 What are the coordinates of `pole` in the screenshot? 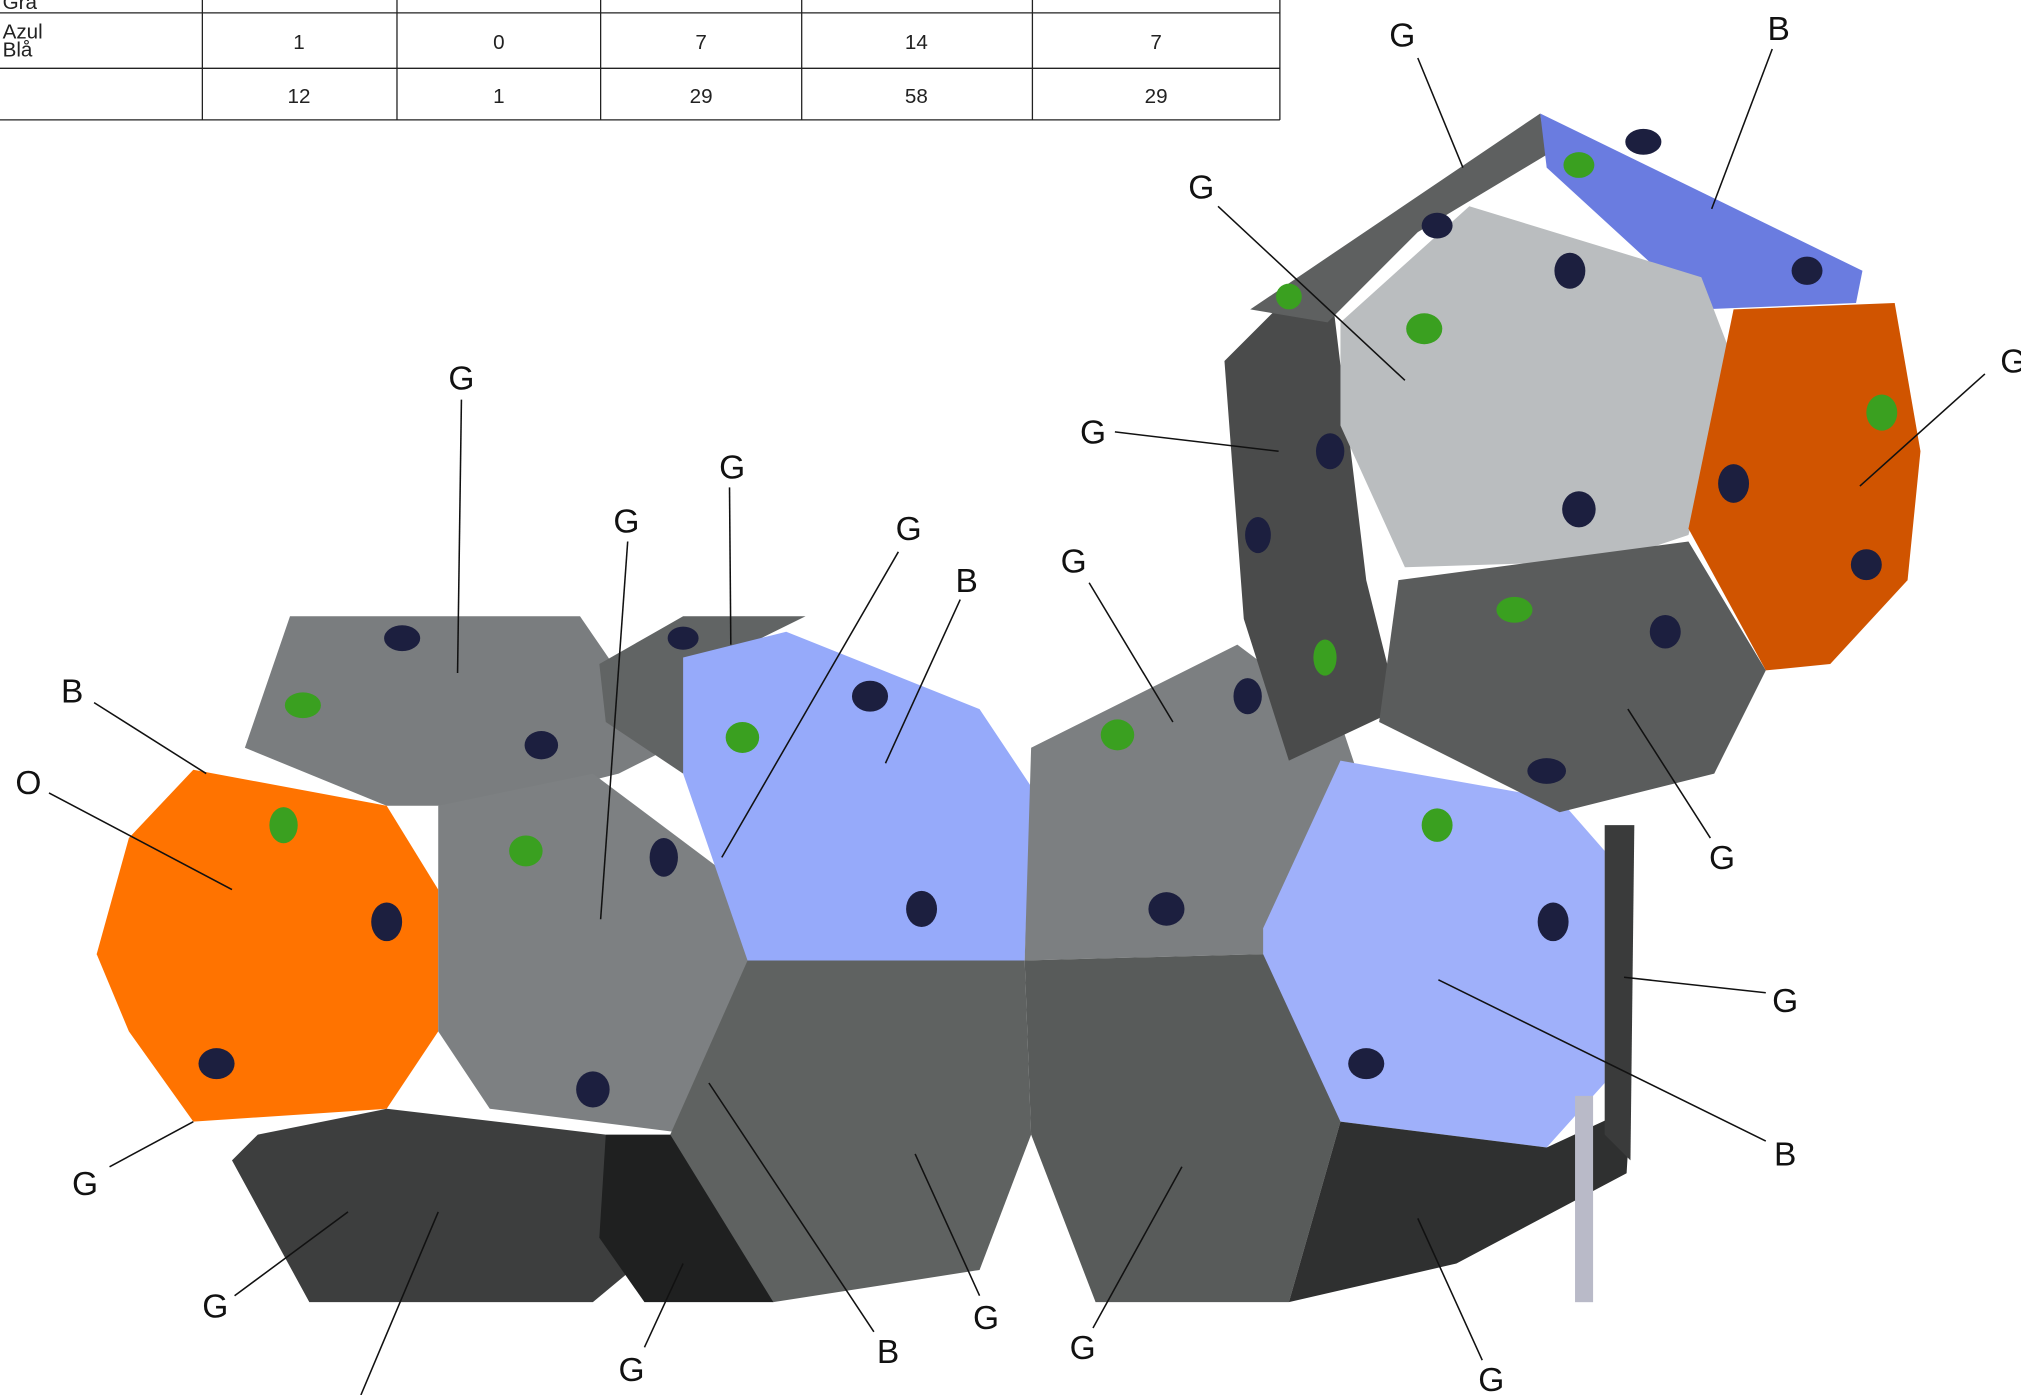 It's located at (1584, 1199).